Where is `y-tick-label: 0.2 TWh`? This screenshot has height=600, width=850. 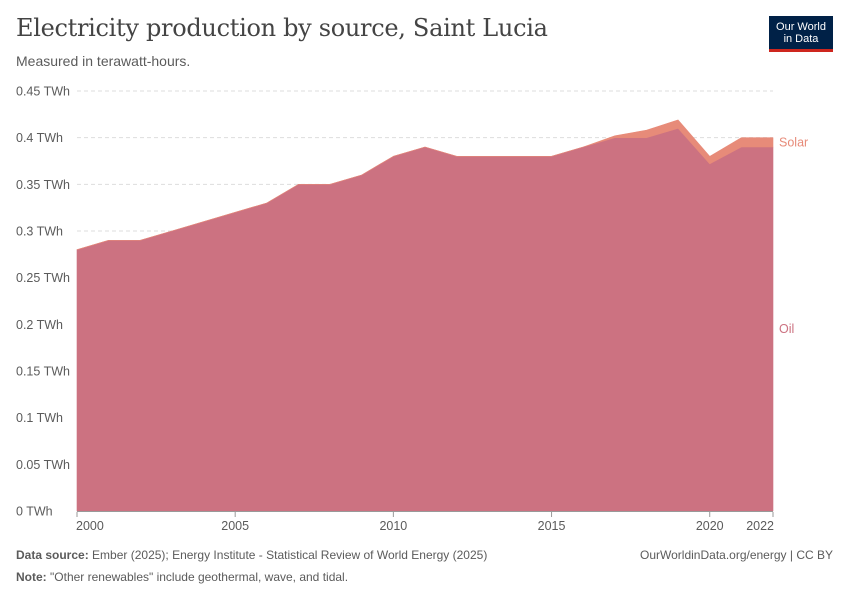
y-tick-label: 0.2 TWh is located at coordinates (39, 325).